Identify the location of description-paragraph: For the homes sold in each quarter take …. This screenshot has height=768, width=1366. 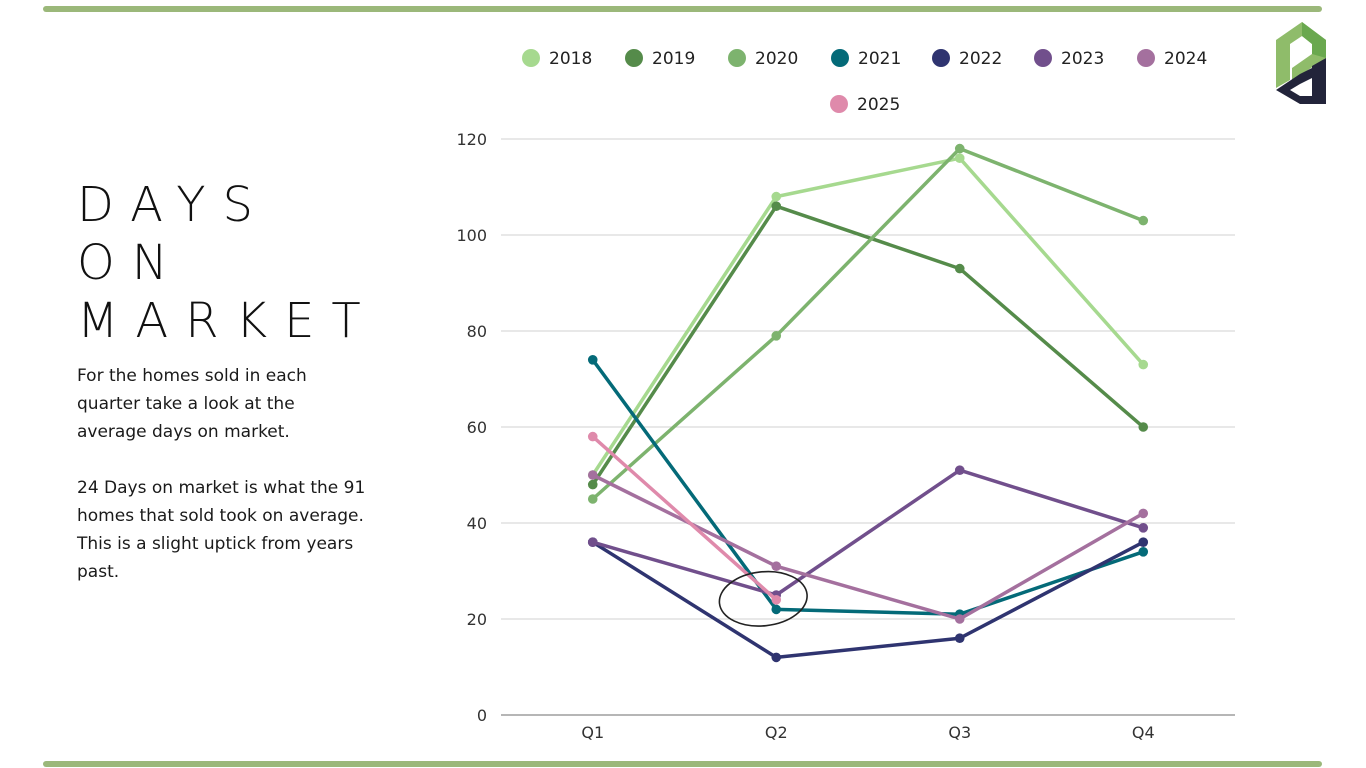
(192, 404).